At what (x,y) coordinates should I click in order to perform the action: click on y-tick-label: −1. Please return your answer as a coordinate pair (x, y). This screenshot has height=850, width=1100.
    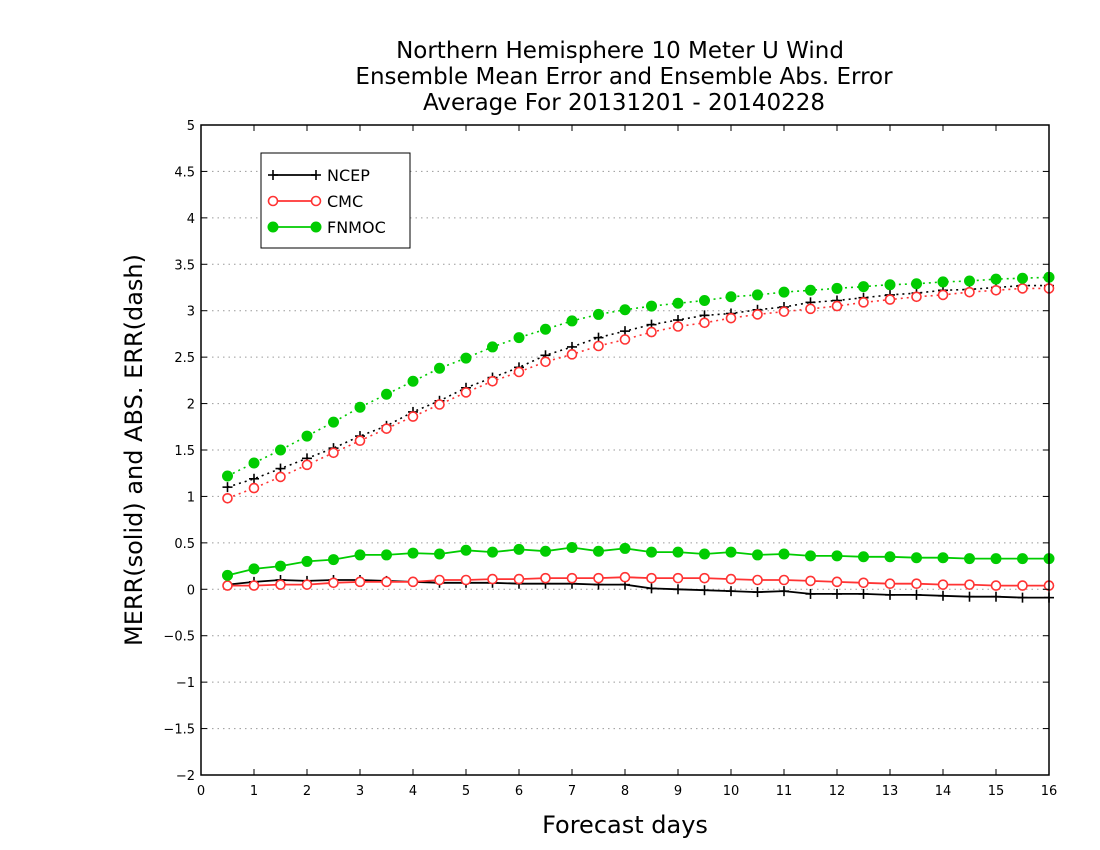
    Looking at the image, I should click on (185, 683).